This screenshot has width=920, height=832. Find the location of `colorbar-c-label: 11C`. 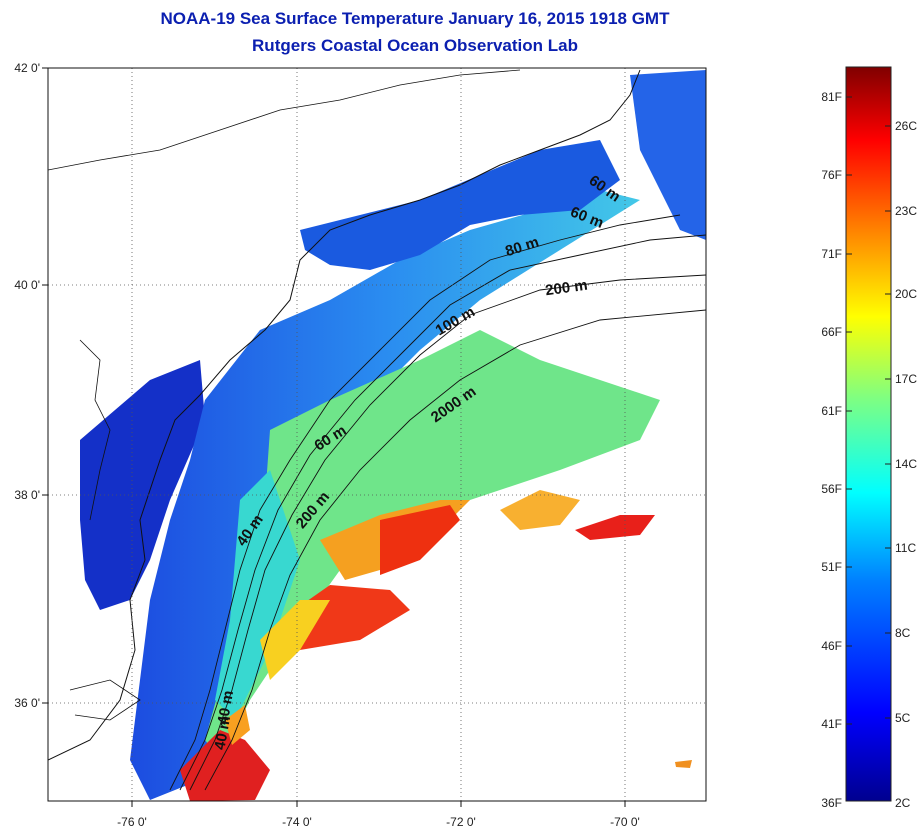

colorbar-c-label: 11C is located at coordinates (905, 548).